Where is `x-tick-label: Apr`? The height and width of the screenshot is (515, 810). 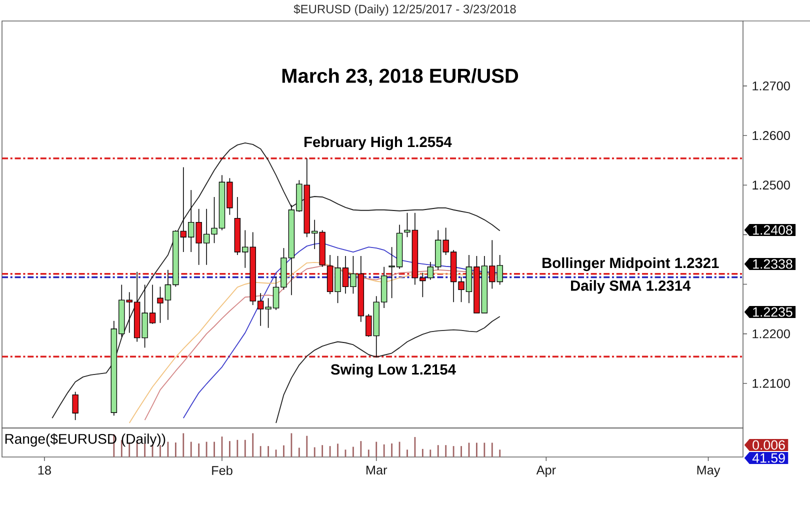
x-tick-label: Apr is located at coordinates (546, 472).